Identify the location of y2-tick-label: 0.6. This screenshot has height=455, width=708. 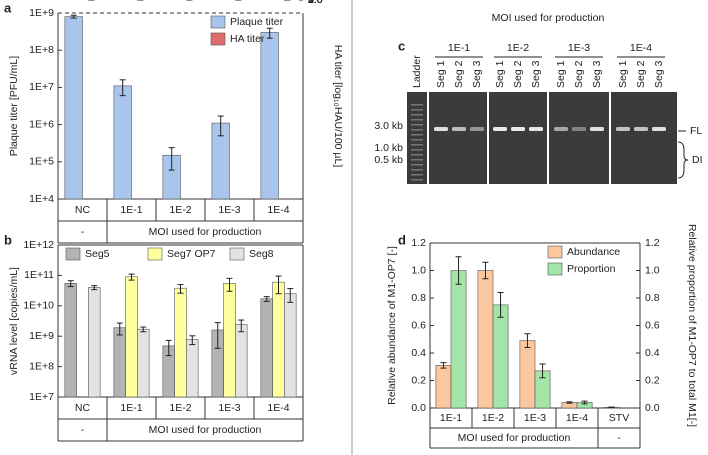
(652, 325).